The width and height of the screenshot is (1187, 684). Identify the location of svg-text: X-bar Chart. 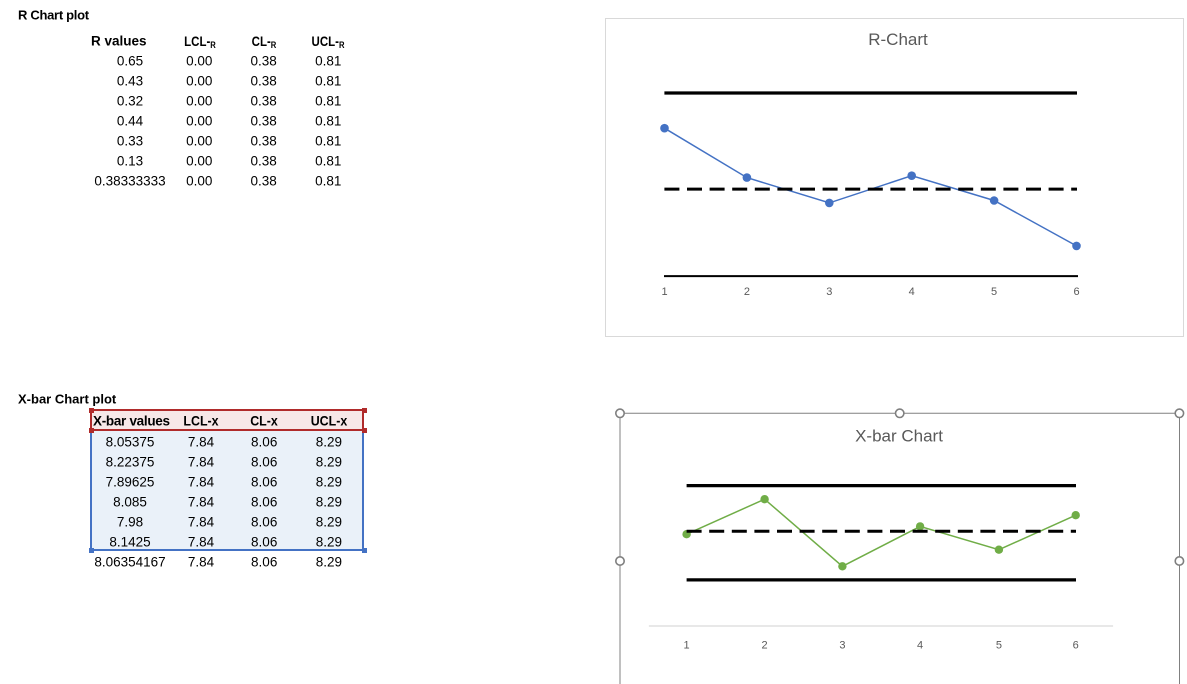
(899, 436).